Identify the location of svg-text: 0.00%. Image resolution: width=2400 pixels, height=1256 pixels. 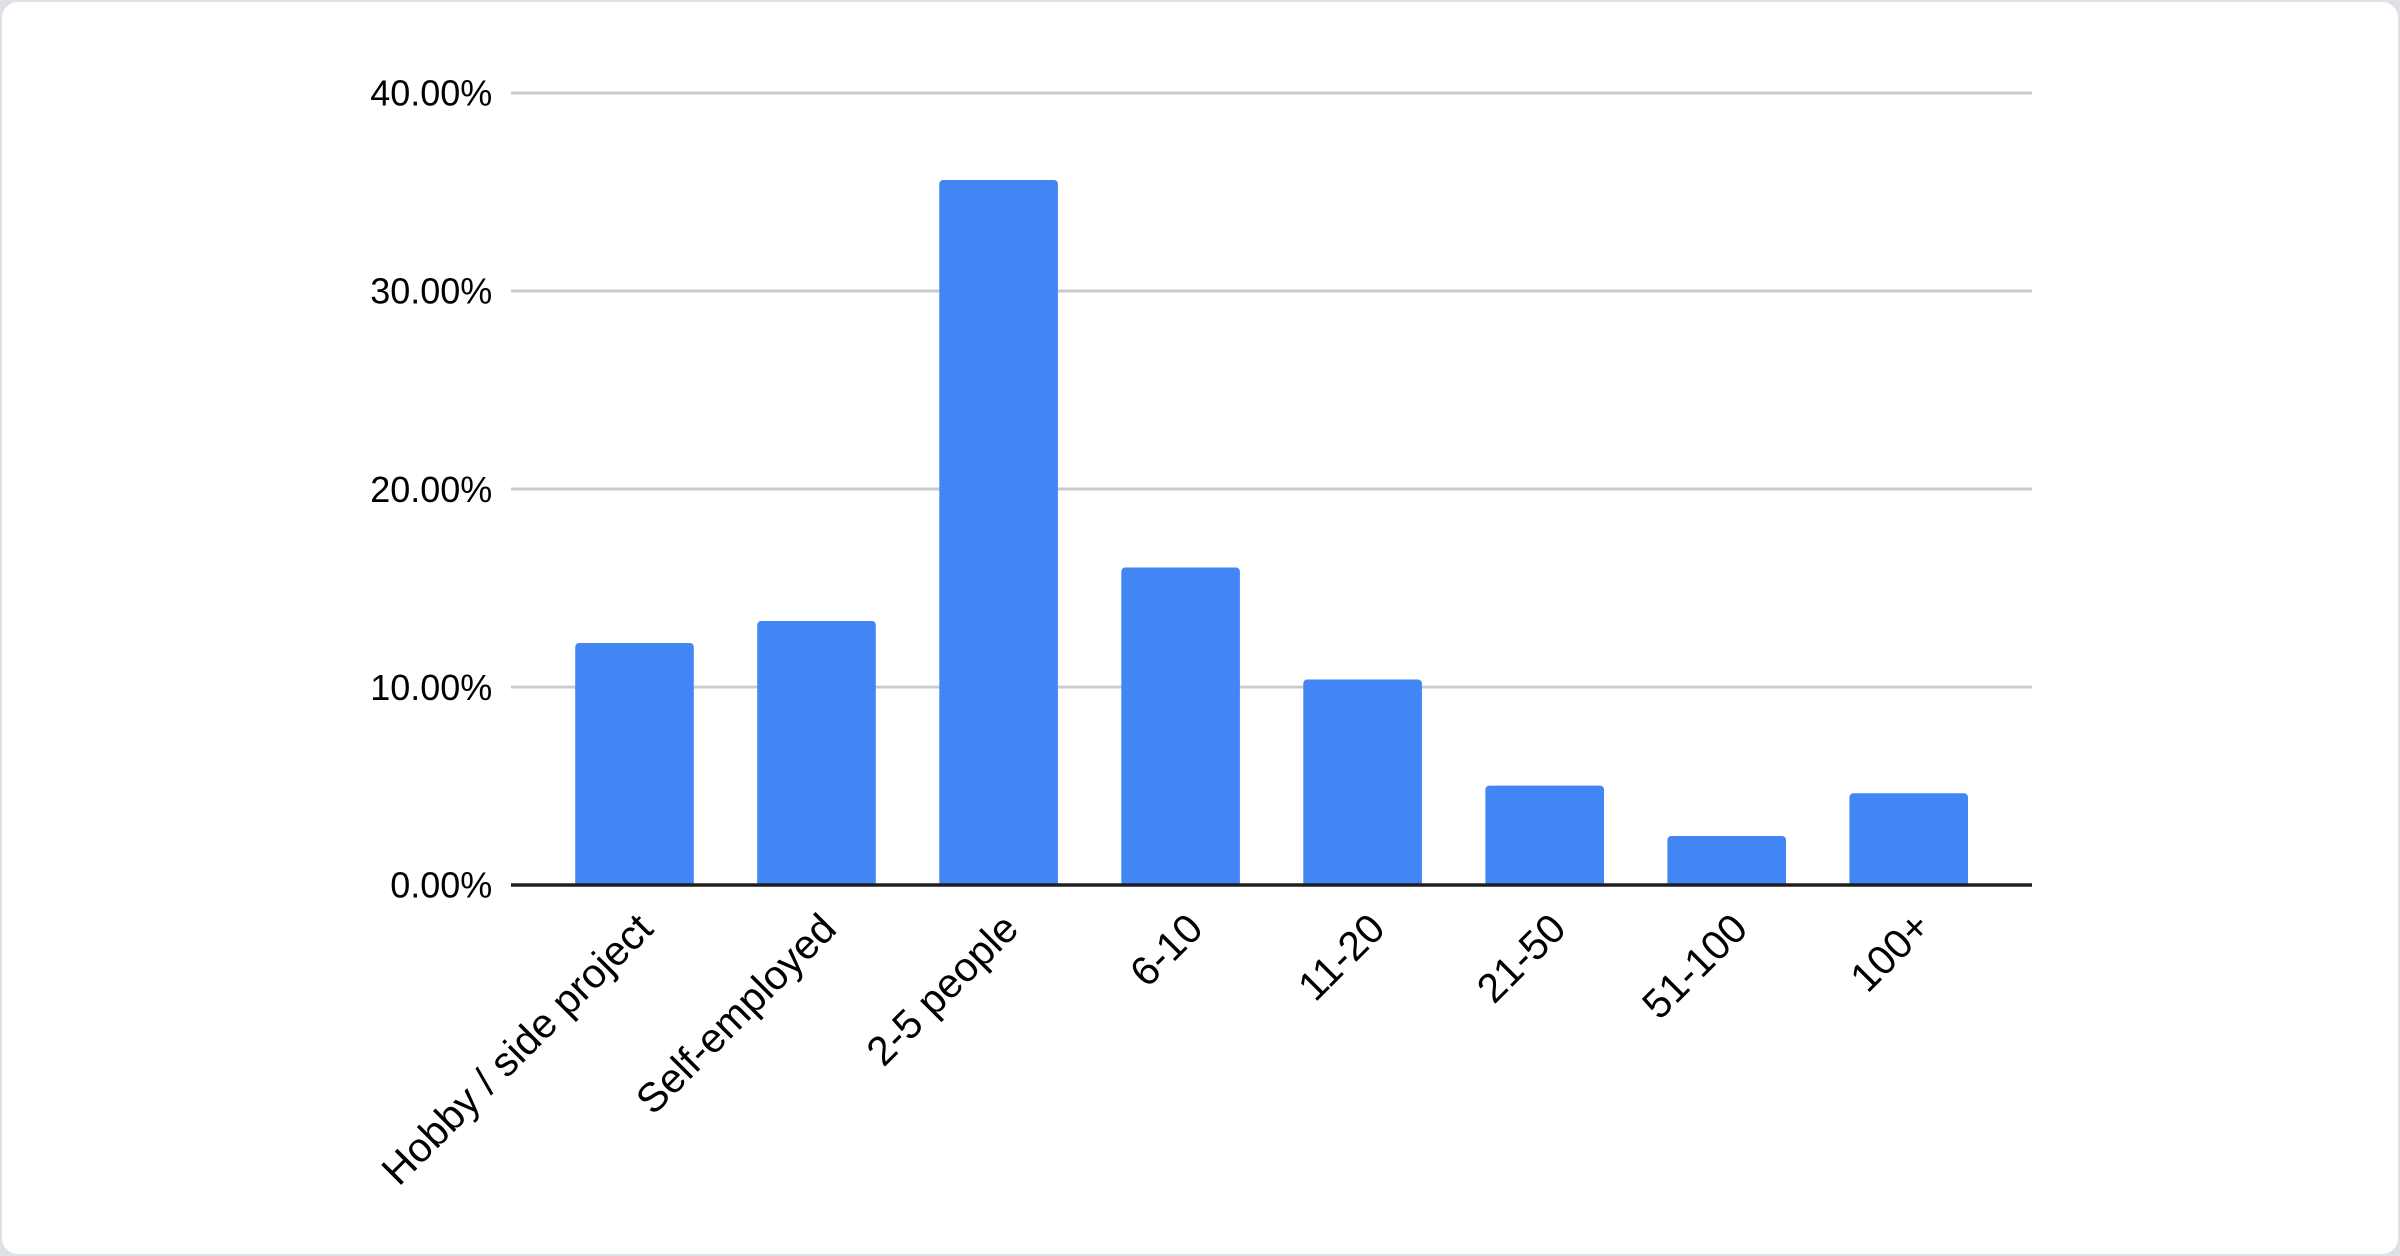
(441, 885).